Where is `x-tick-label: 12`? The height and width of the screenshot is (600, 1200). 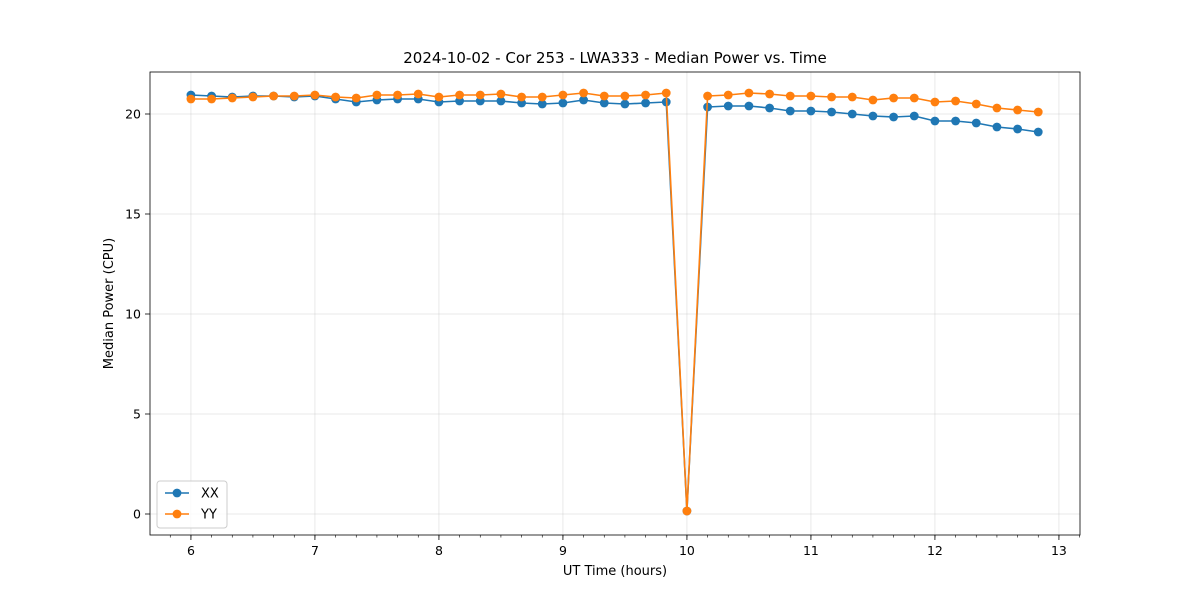 x-tick-label: 12 is located at coordinates (935, 550).